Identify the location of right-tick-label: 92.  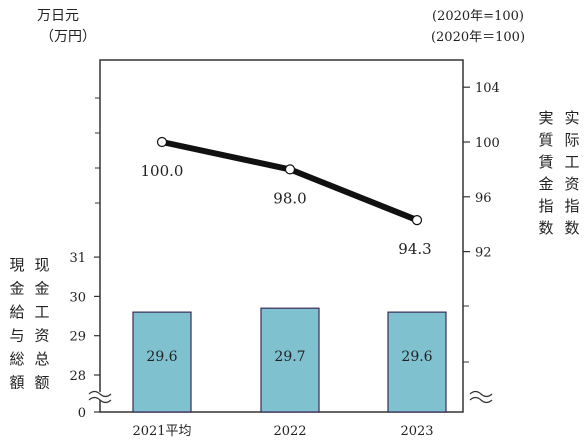
(483, 253).